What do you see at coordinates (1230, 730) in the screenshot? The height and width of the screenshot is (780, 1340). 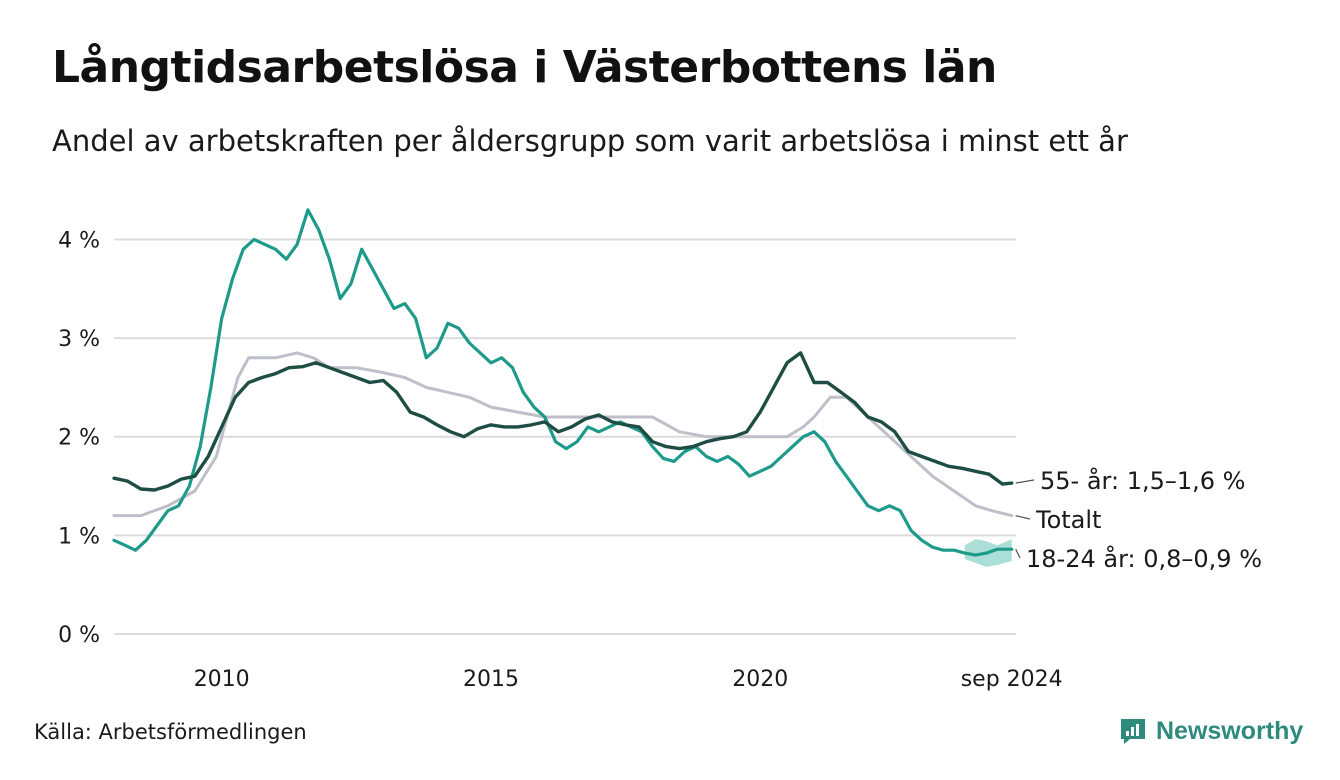 I see `brand-name: Newsworthy` at bounding box center [1230, 730].